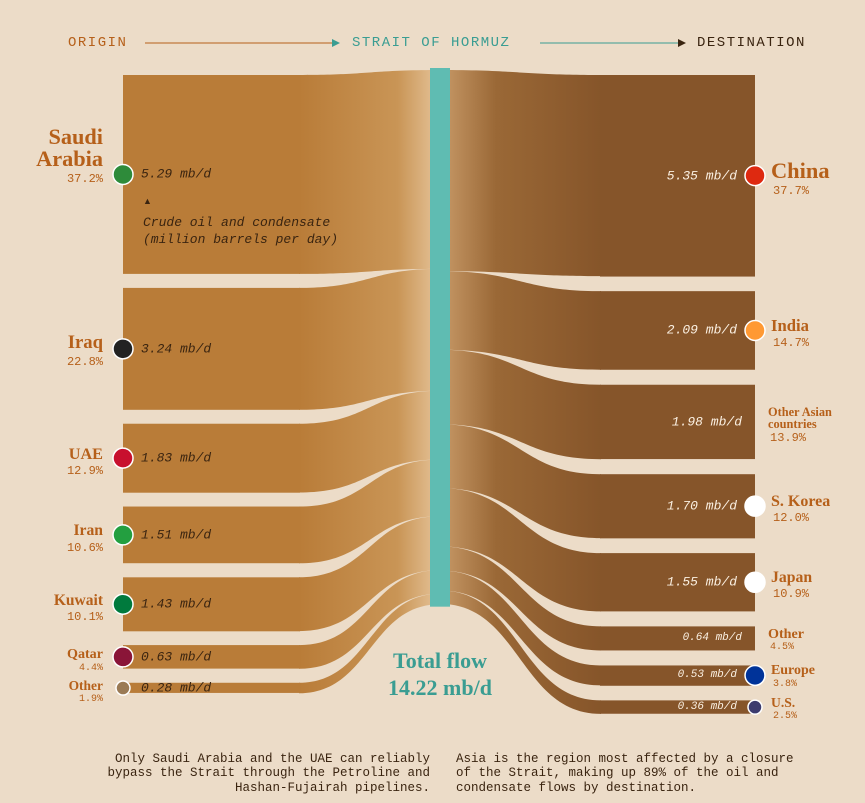 The image size is (865, 803). I want to click on destination-share: 13.9%, so click(788, 438).